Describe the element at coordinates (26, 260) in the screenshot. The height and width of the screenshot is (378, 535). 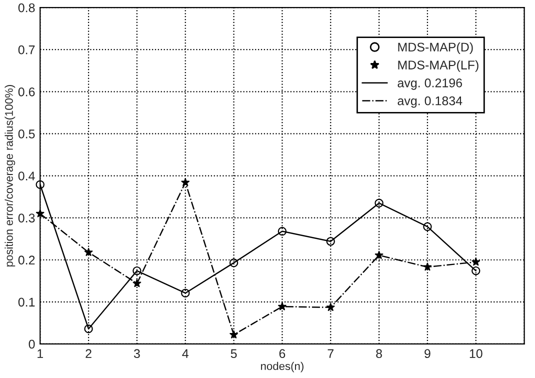
I see `y-tick-label: 0.2` at that location.